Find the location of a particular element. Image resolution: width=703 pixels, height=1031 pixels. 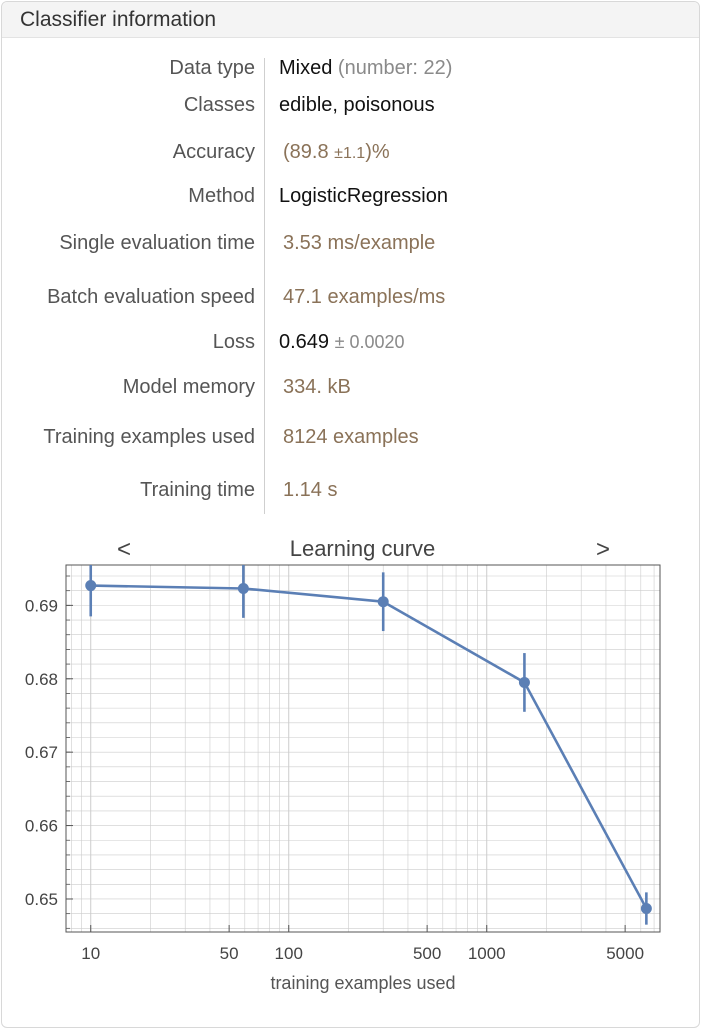

time-label: Training time is located at coordinates (197, 490).